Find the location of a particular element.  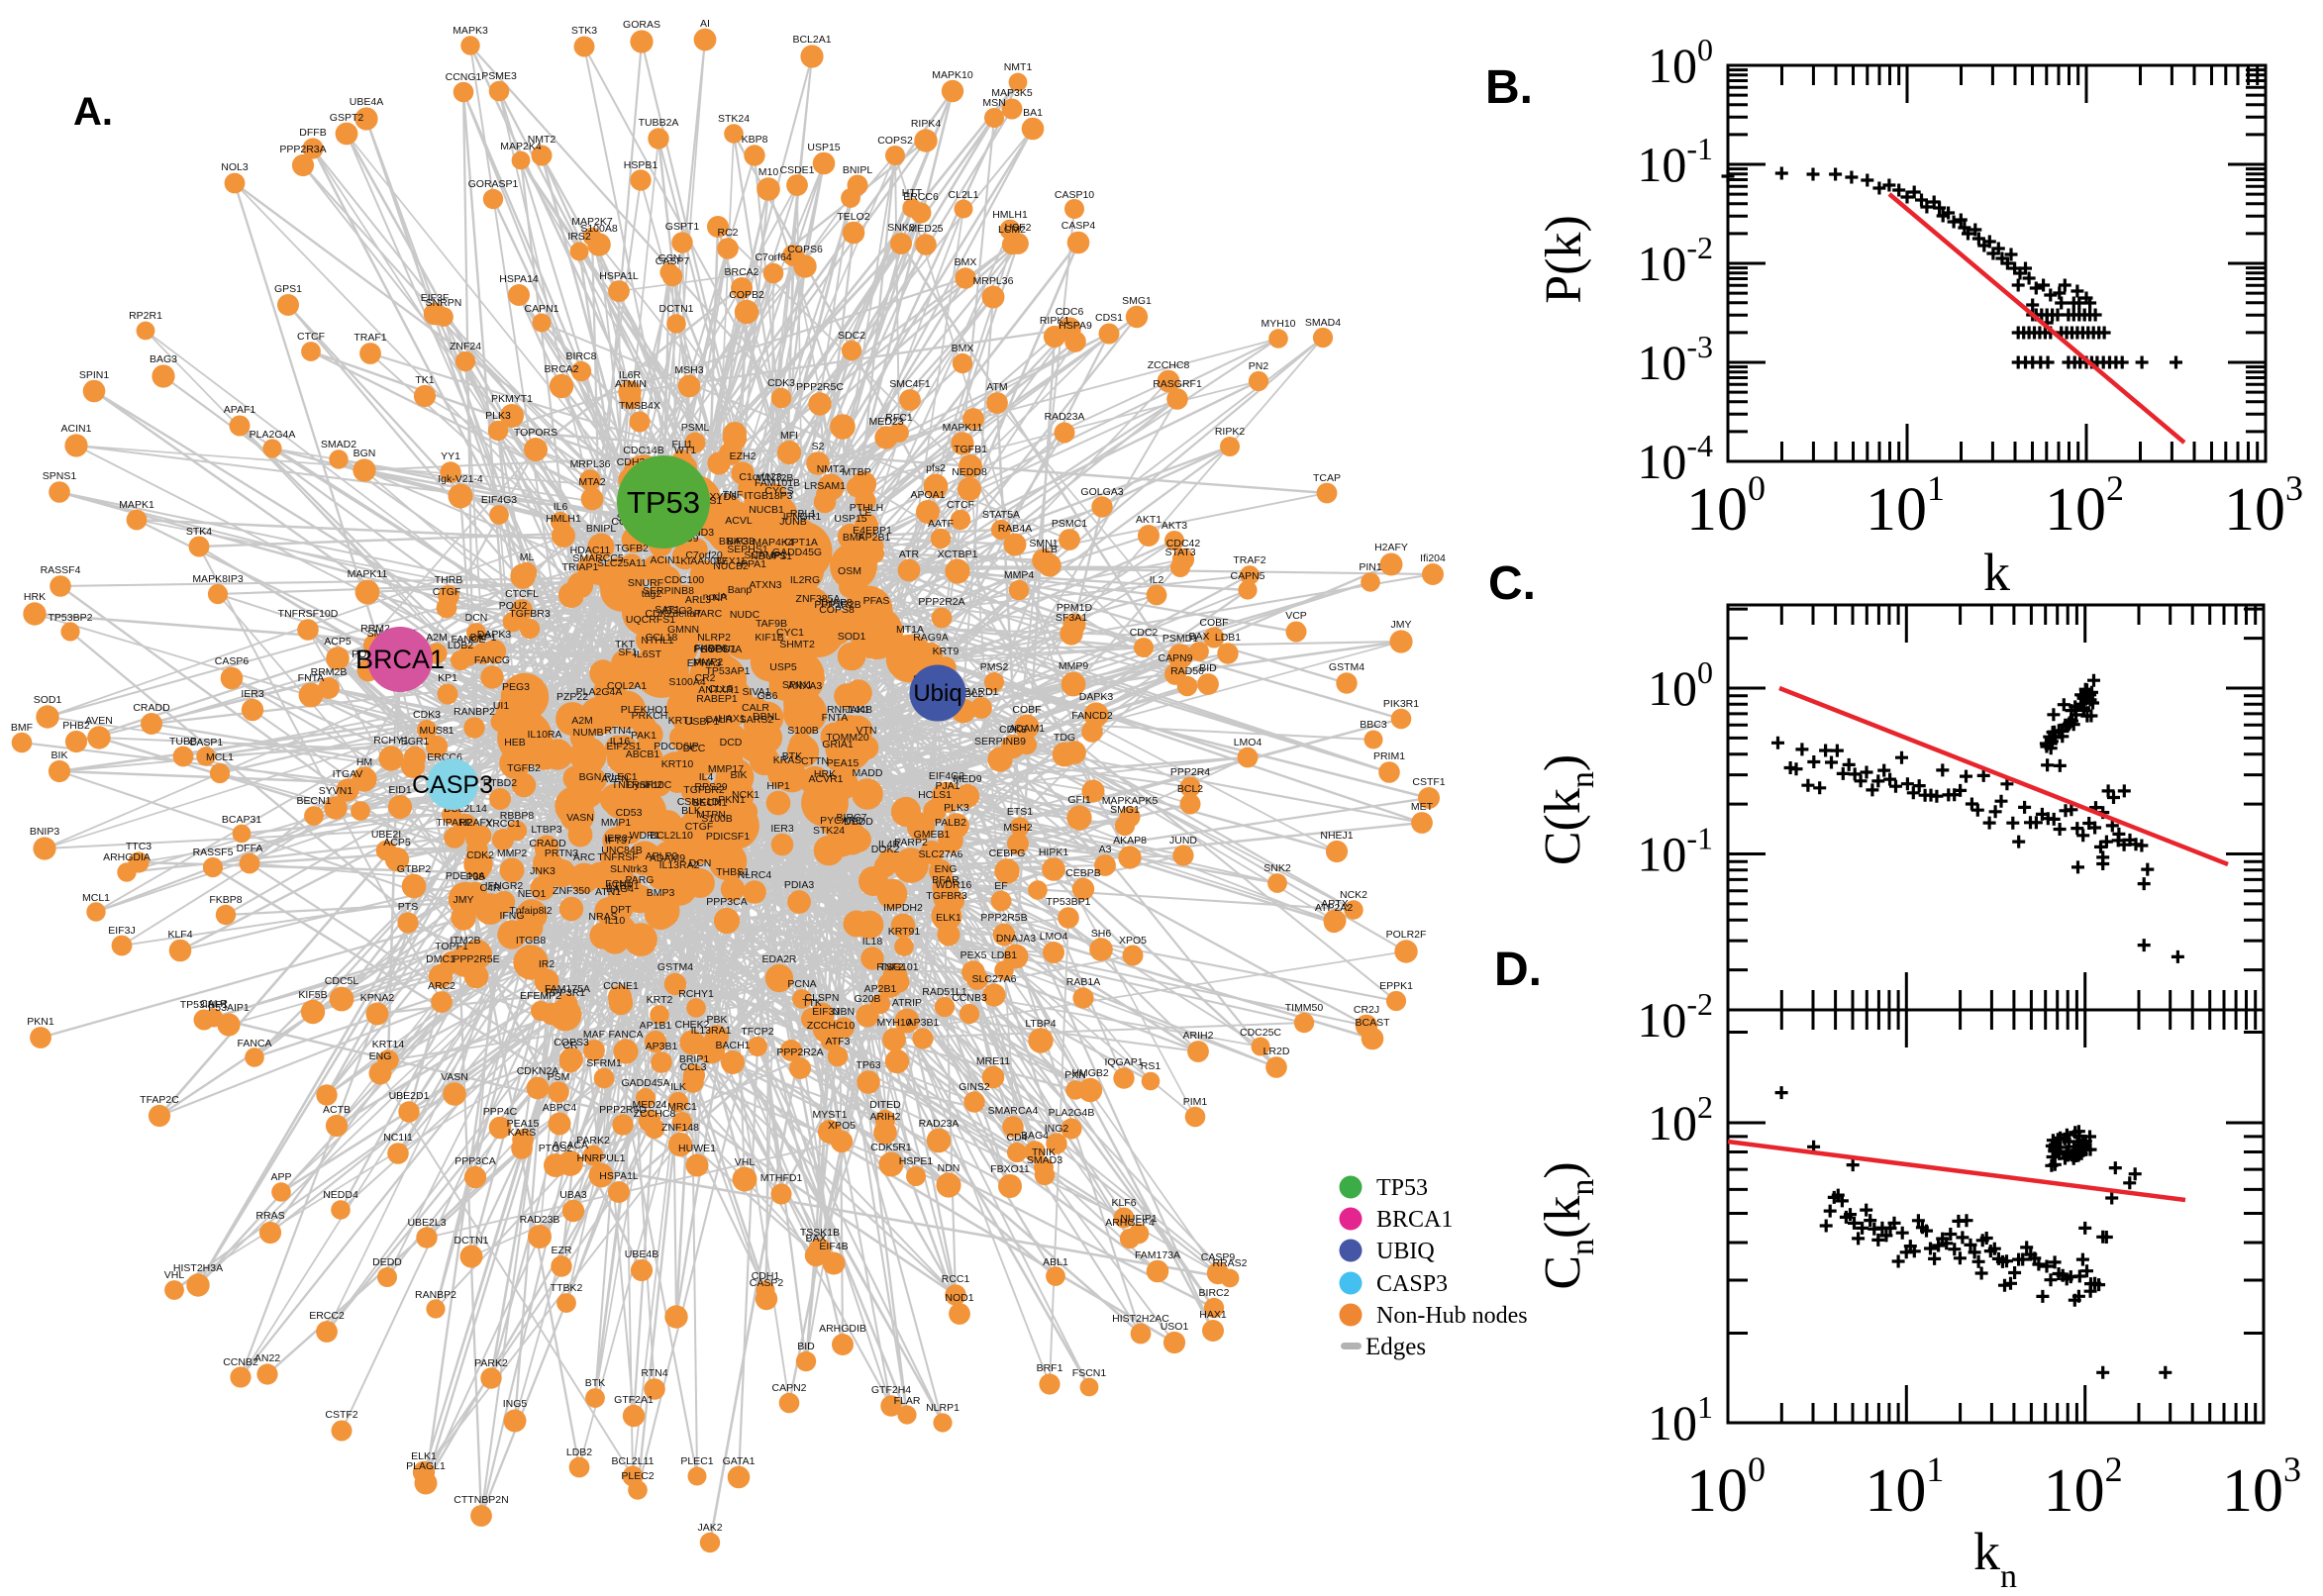

svg-text: KIAA0087 is located at coordinates (703, 561).